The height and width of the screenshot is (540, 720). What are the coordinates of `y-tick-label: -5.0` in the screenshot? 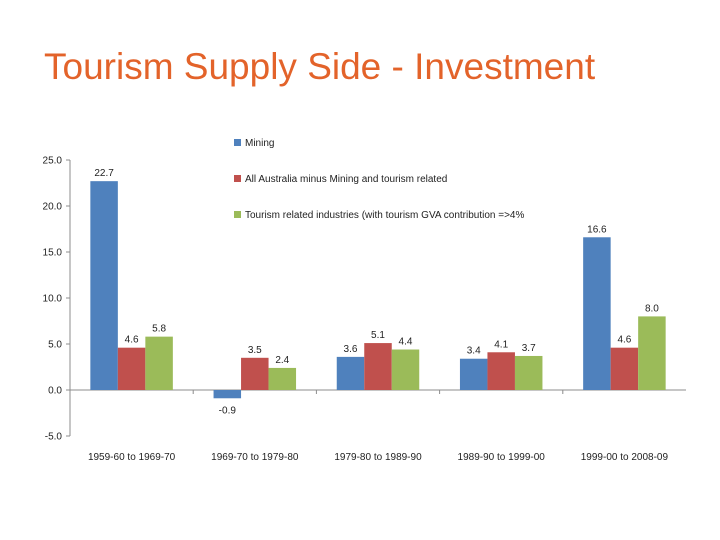 It's located at (54, 437).